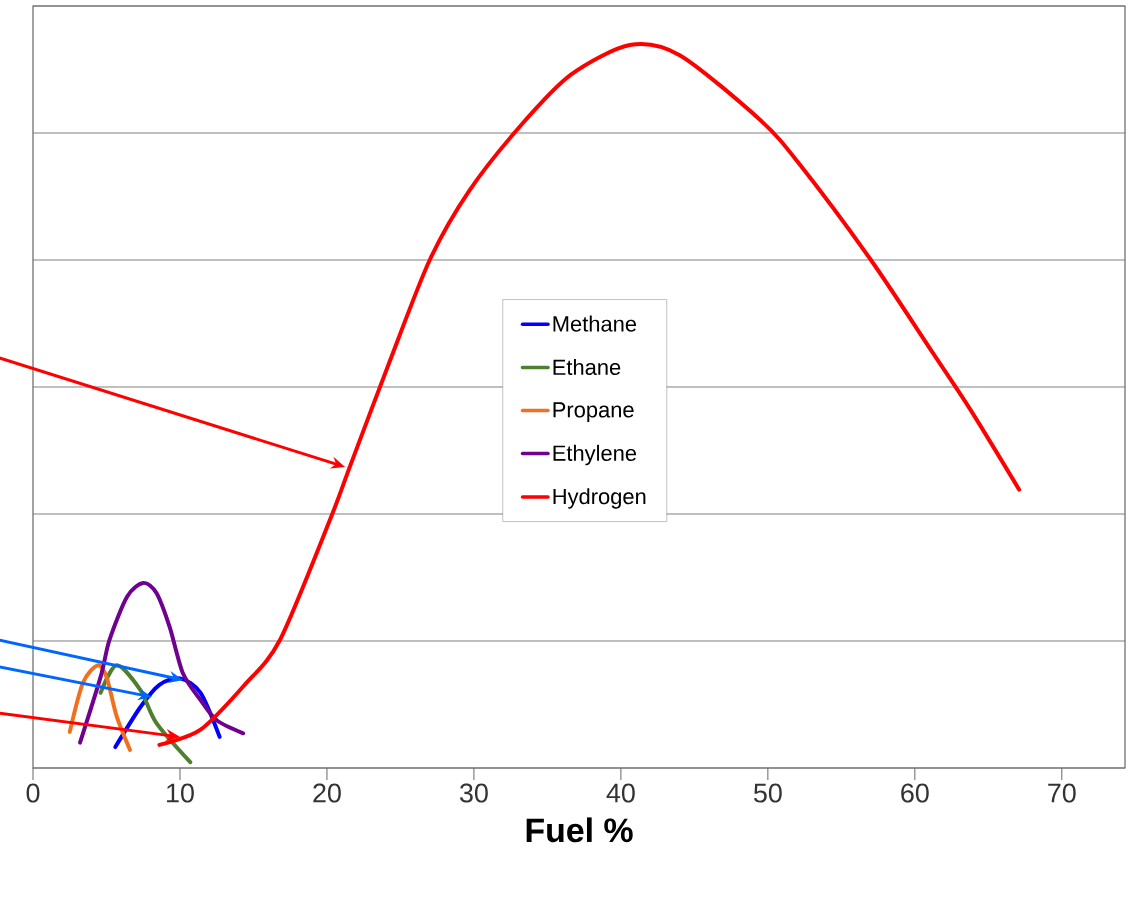 This screenshot has height=901, width=1133. What do you see at coordinates (33, 793) in the screenshot?
I see `x-tick-label: 0` at bounding box center [33, 793].